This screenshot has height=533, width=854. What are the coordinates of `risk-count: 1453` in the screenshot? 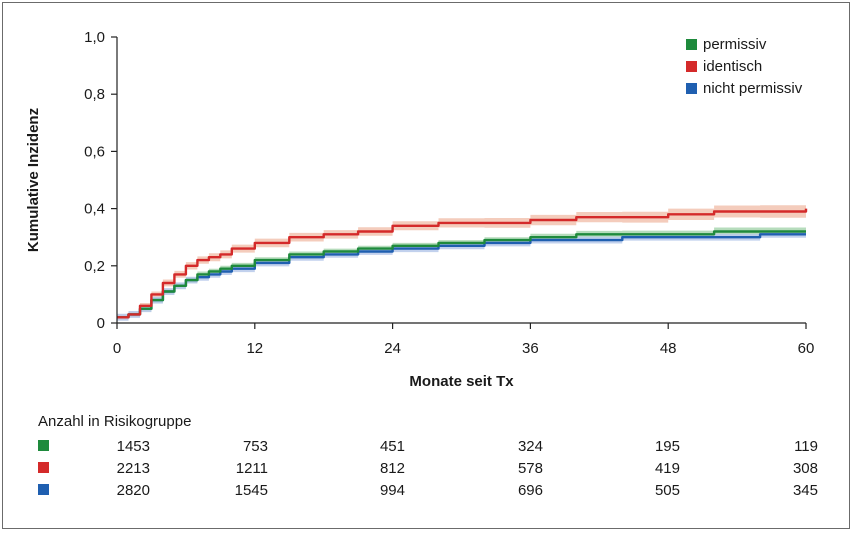 It's located at (133, 446).